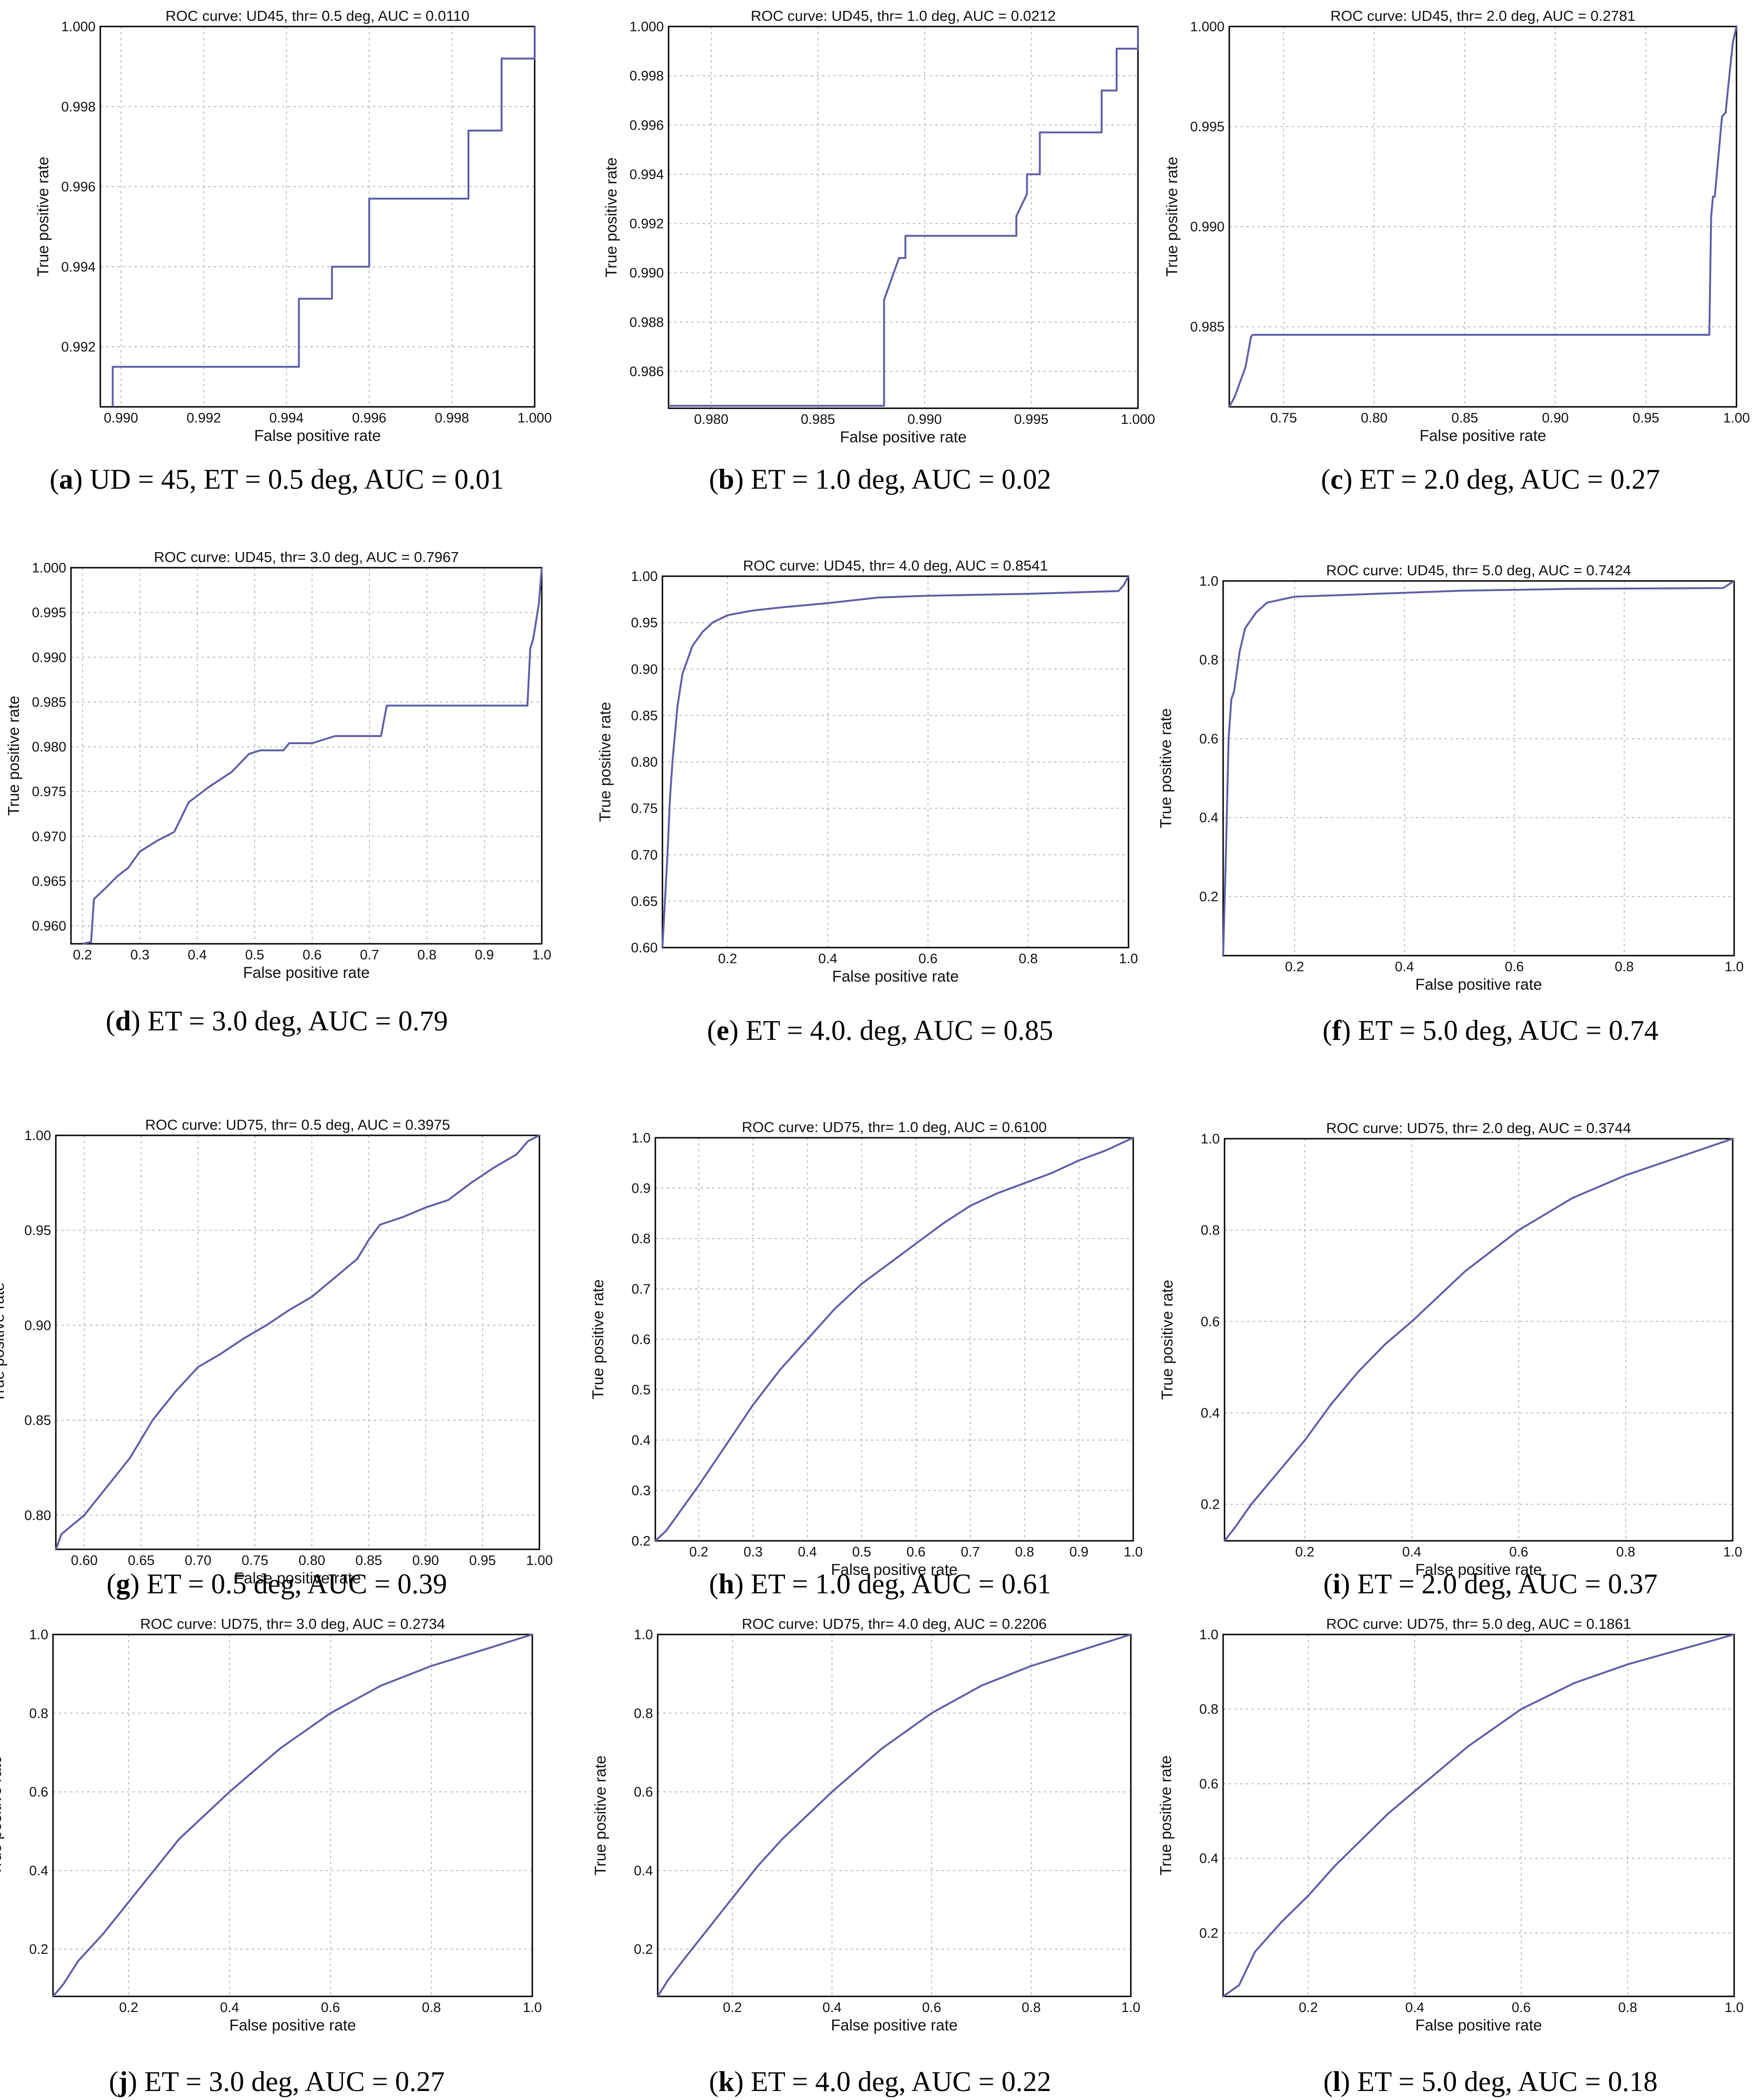 The height and width of the screenshot is (2100, 1754). Describe the element at coordinates (818, 419) in the screenshot. I see `x-tick-label: 0.985` at that location.